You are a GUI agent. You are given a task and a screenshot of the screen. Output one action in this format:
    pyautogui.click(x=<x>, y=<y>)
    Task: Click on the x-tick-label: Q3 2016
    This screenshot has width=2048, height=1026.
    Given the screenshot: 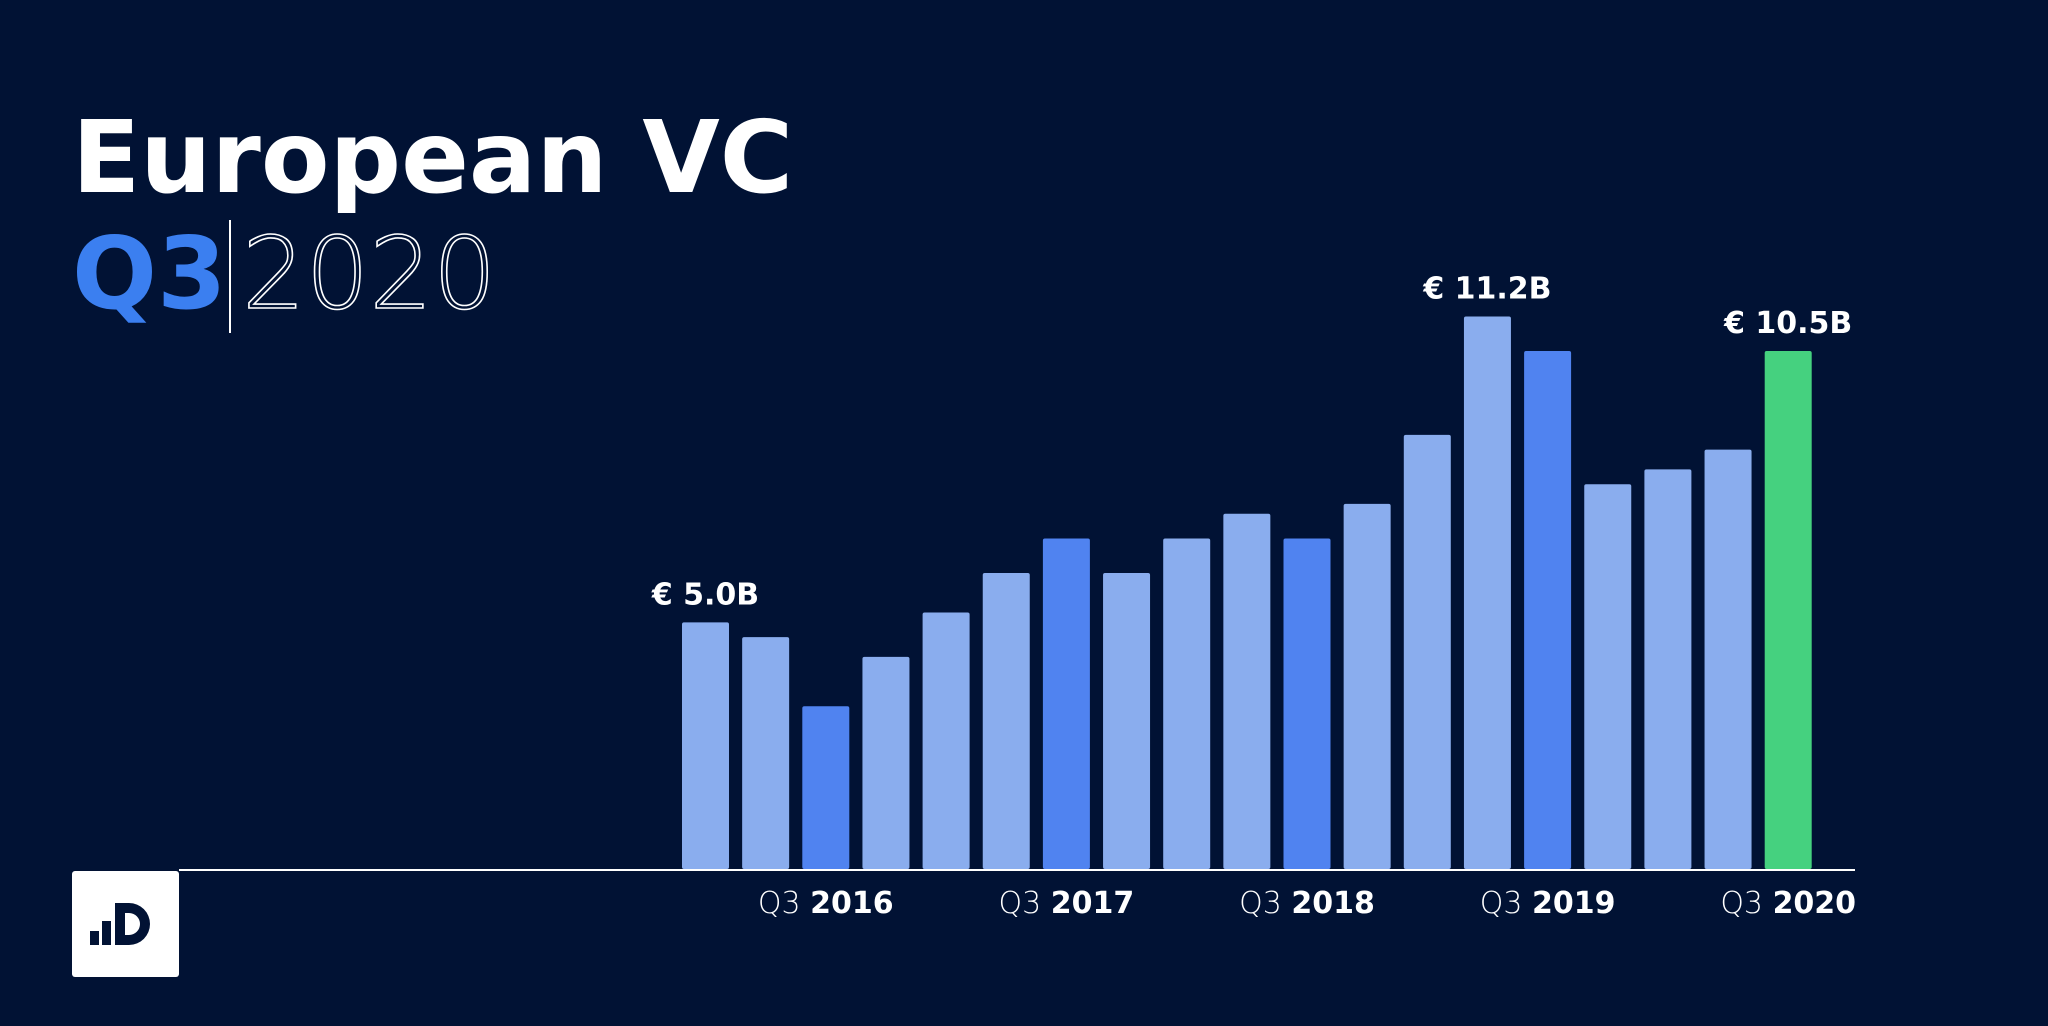 What is the action you would take?
    pyautogui.click(x=826, y=903)
    